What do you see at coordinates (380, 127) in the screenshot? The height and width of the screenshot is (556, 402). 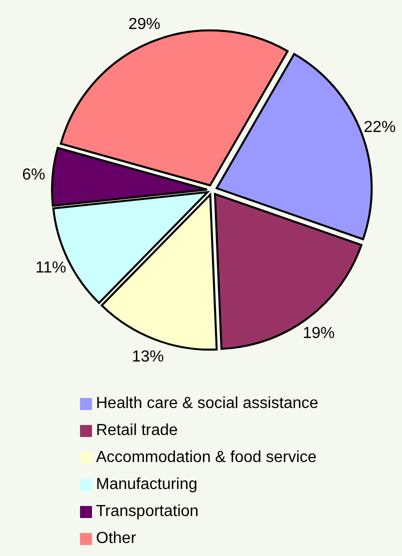 I see `data-label: 22%` at bounding box center [380, 127].